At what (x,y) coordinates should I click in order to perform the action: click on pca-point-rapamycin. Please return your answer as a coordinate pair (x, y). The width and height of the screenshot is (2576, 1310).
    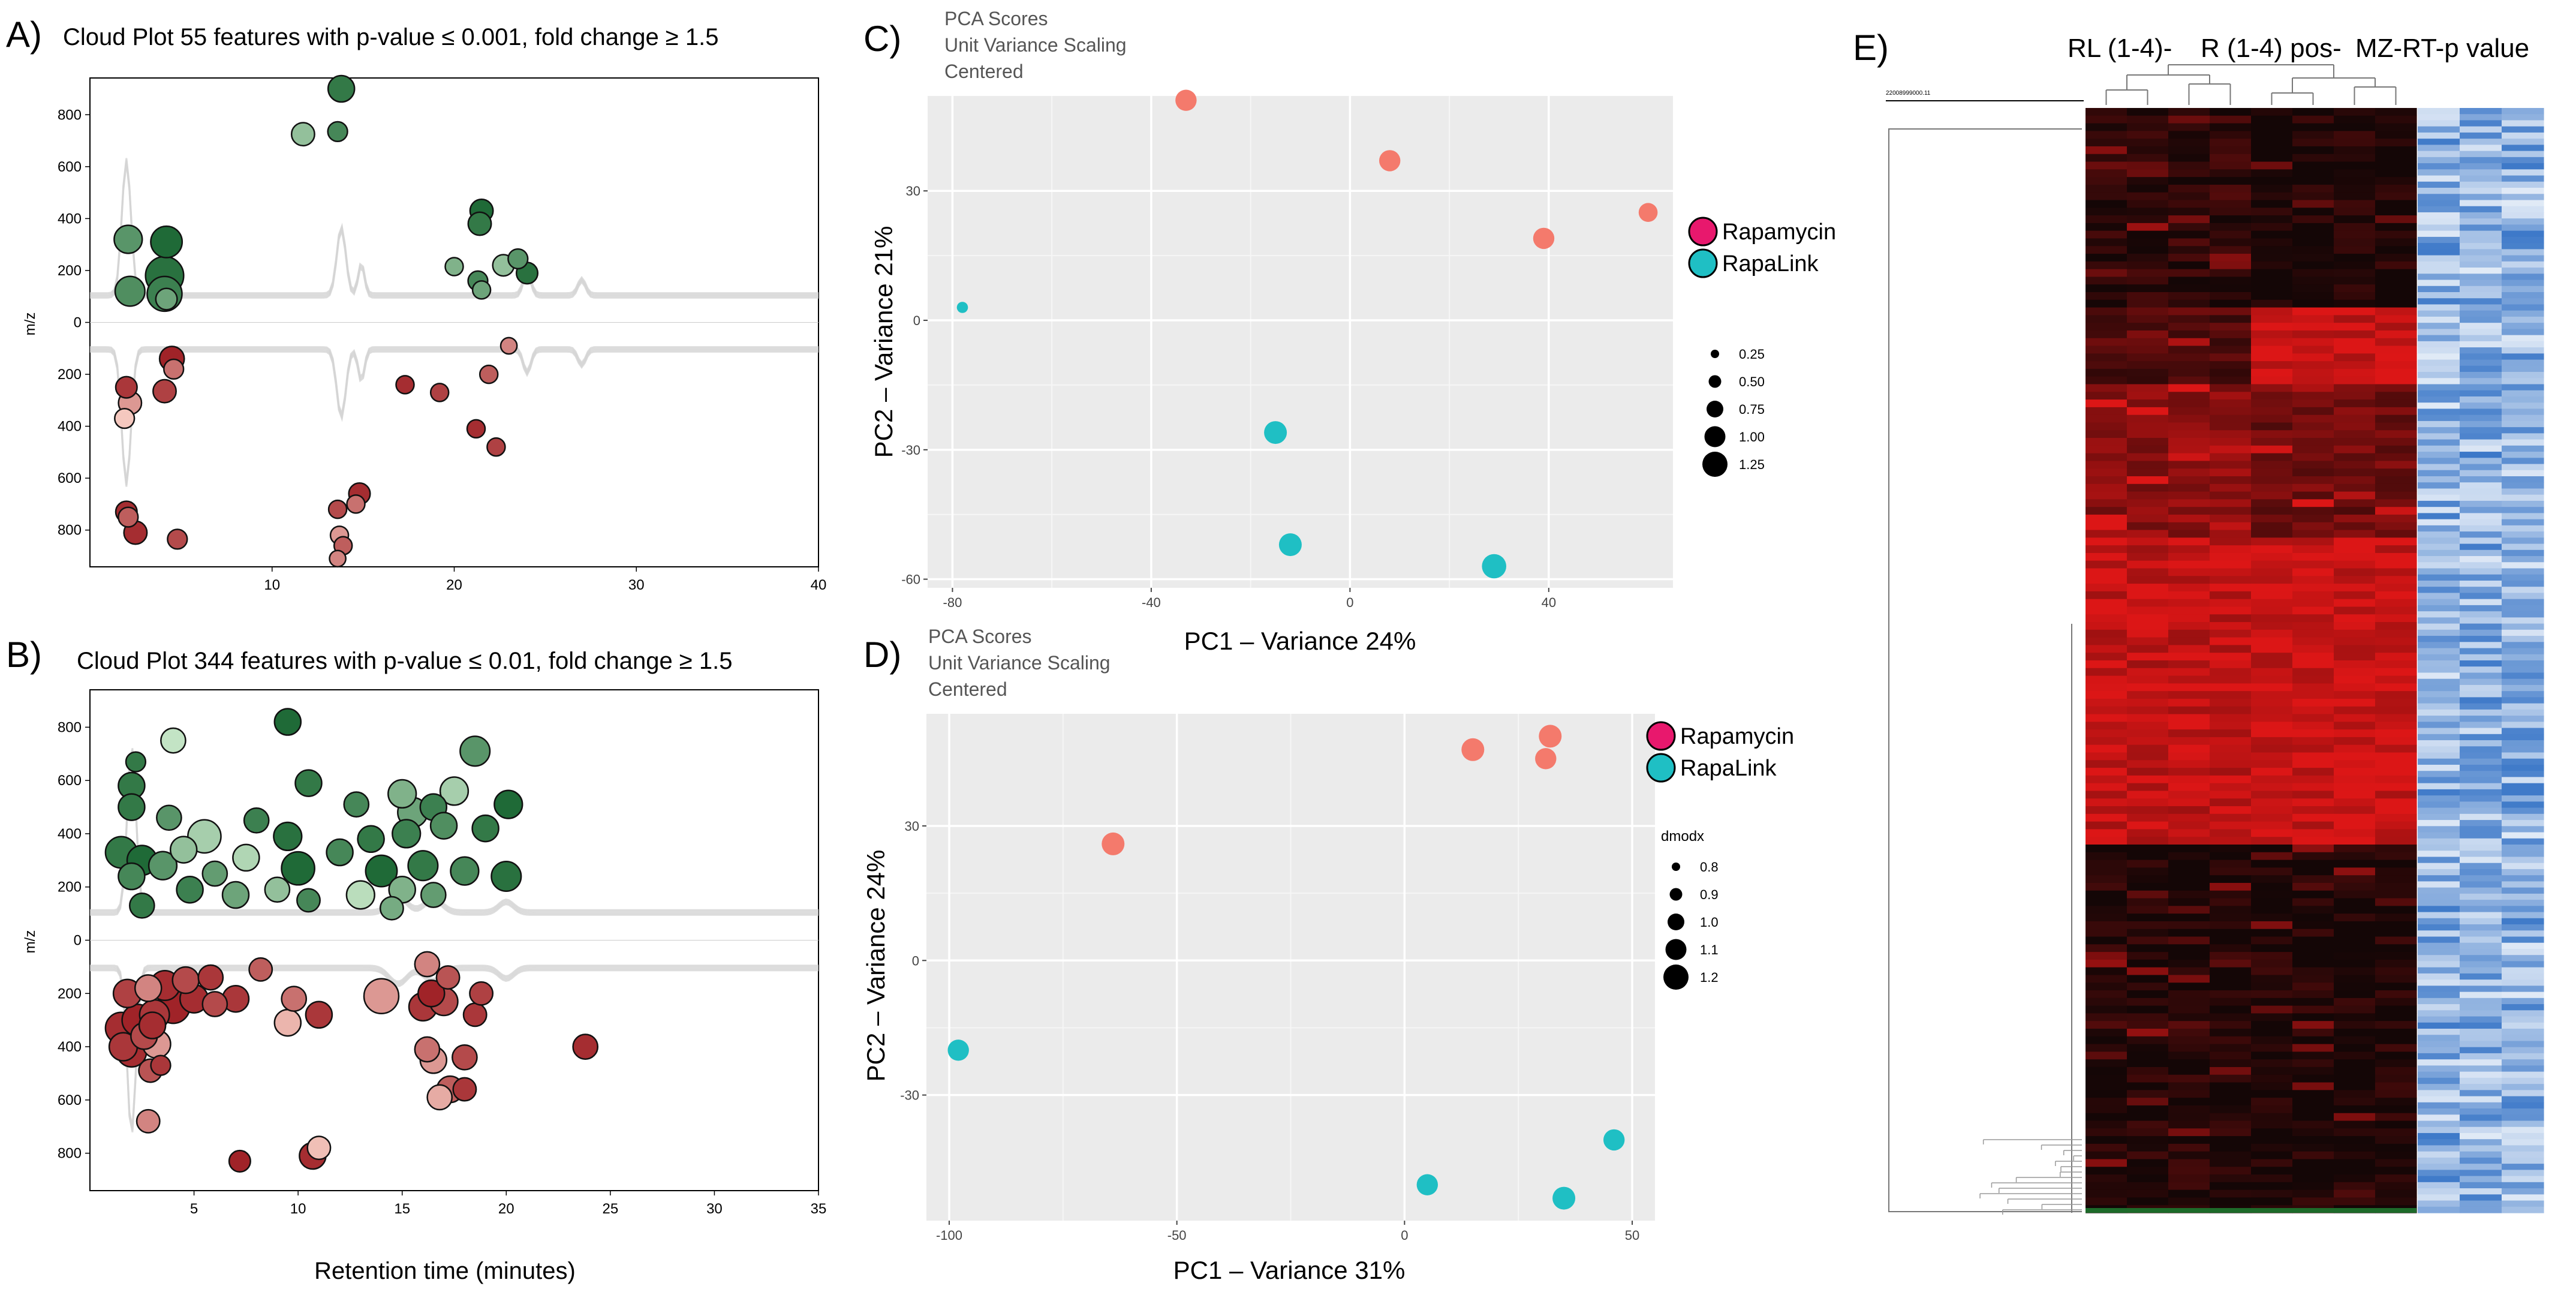
    Looking at the image, I should click on (1648, 213).